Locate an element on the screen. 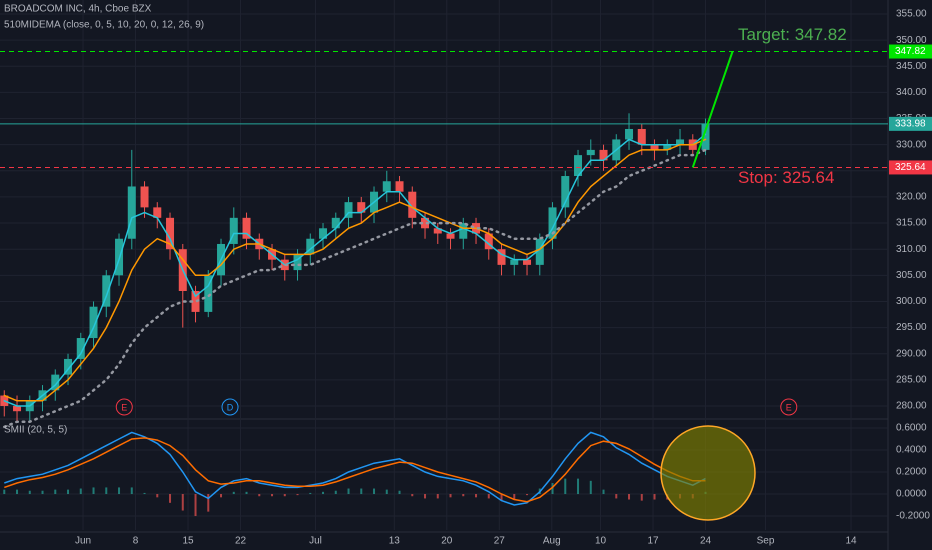 The image size is (932, 550). x-tick-label: Jun is located at coordinates (83, 541).